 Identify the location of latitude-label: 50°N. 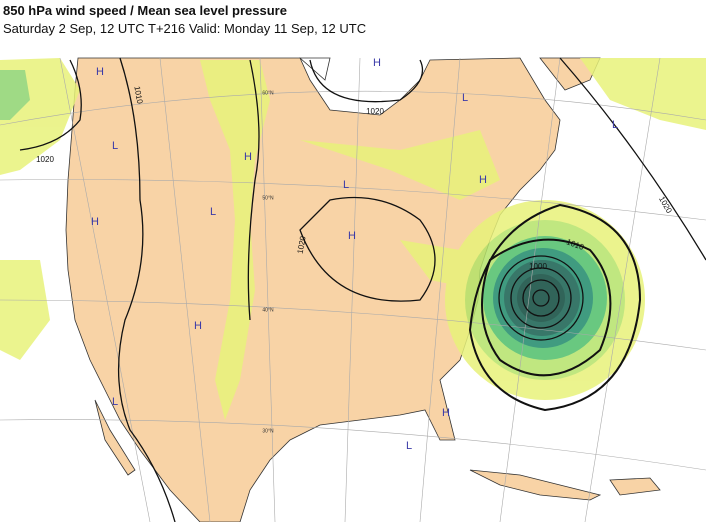
(268, 198).